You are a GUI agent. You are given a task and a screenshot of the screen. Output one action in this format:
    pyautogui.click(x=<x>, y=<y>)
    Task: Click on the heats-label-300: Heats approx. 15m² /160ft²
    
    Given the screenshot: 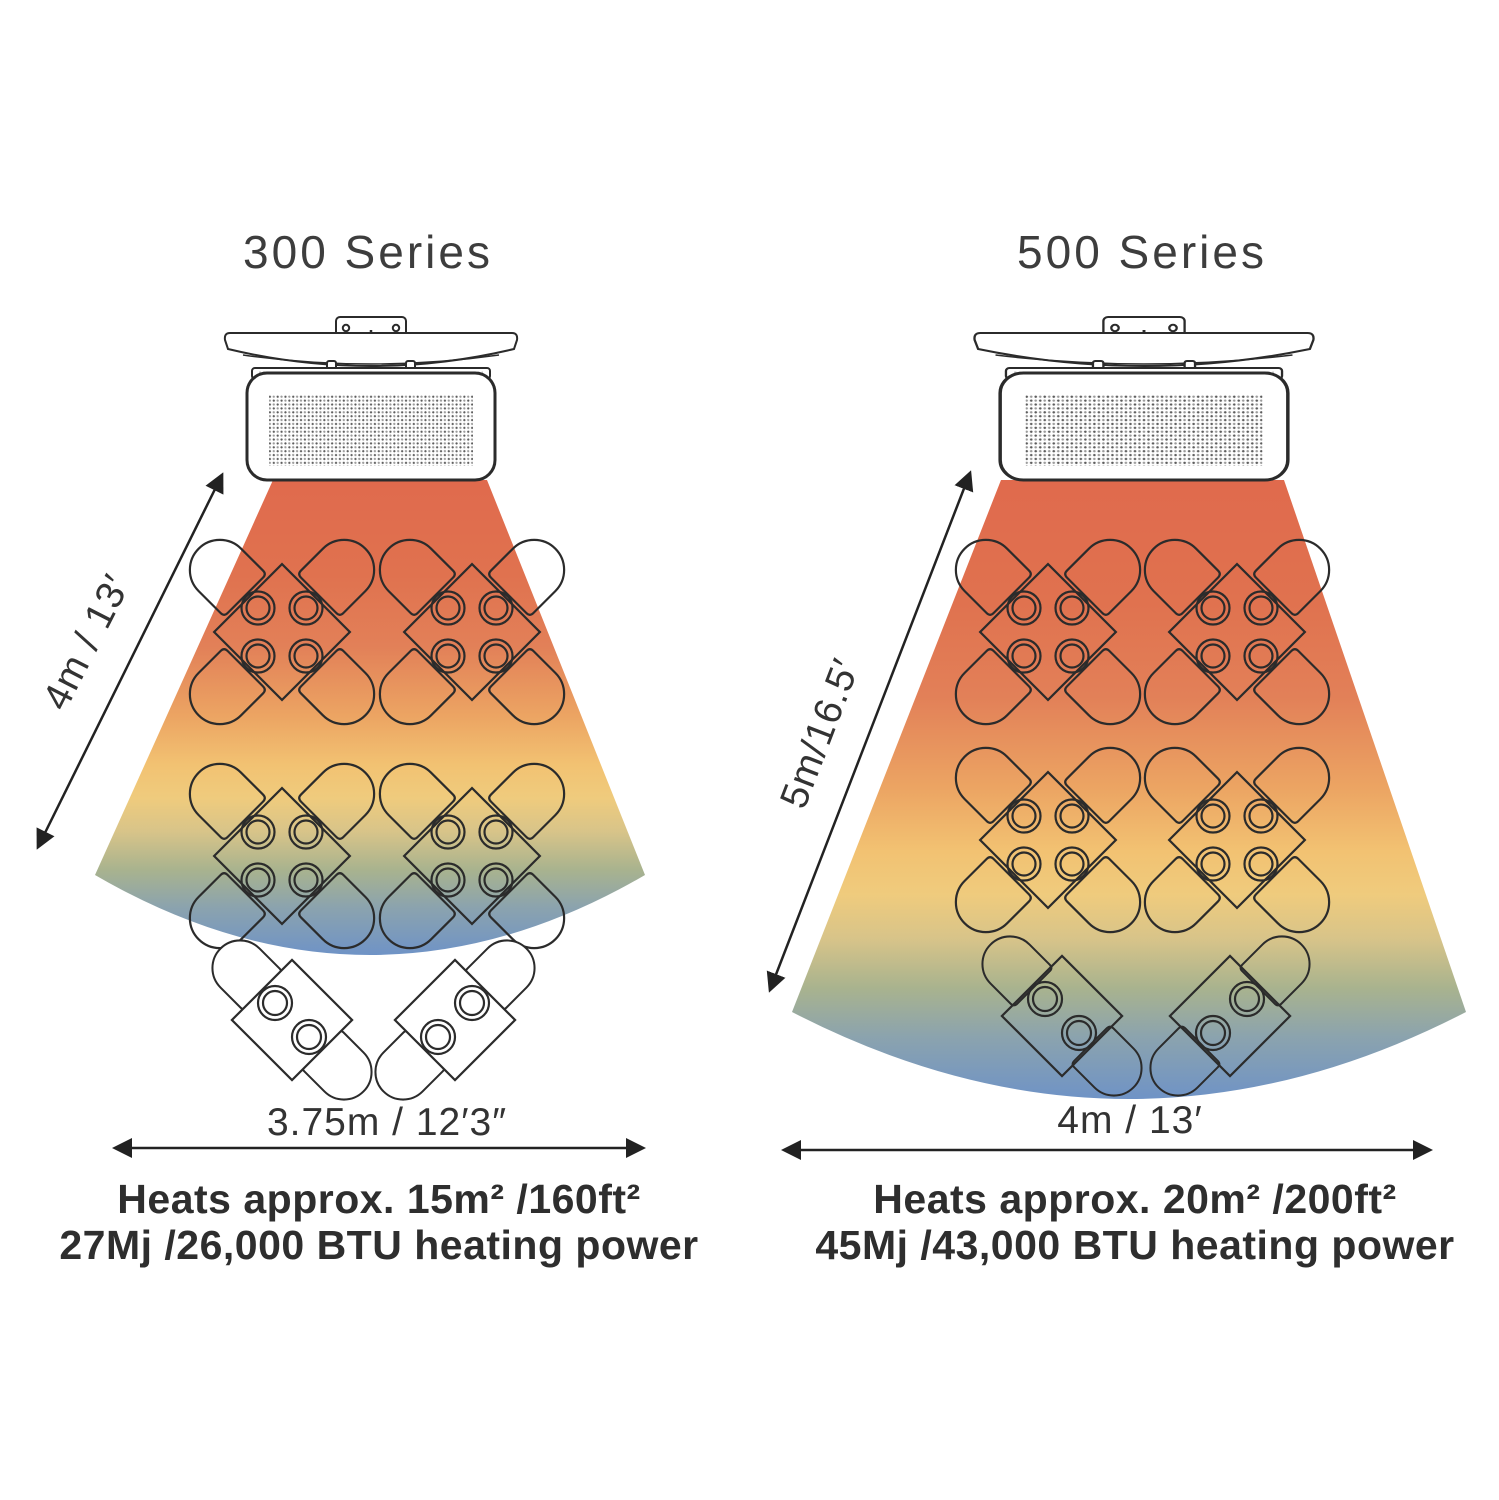 What is the action you would take?
    pyautogui.click(x=378, y=1199)
    